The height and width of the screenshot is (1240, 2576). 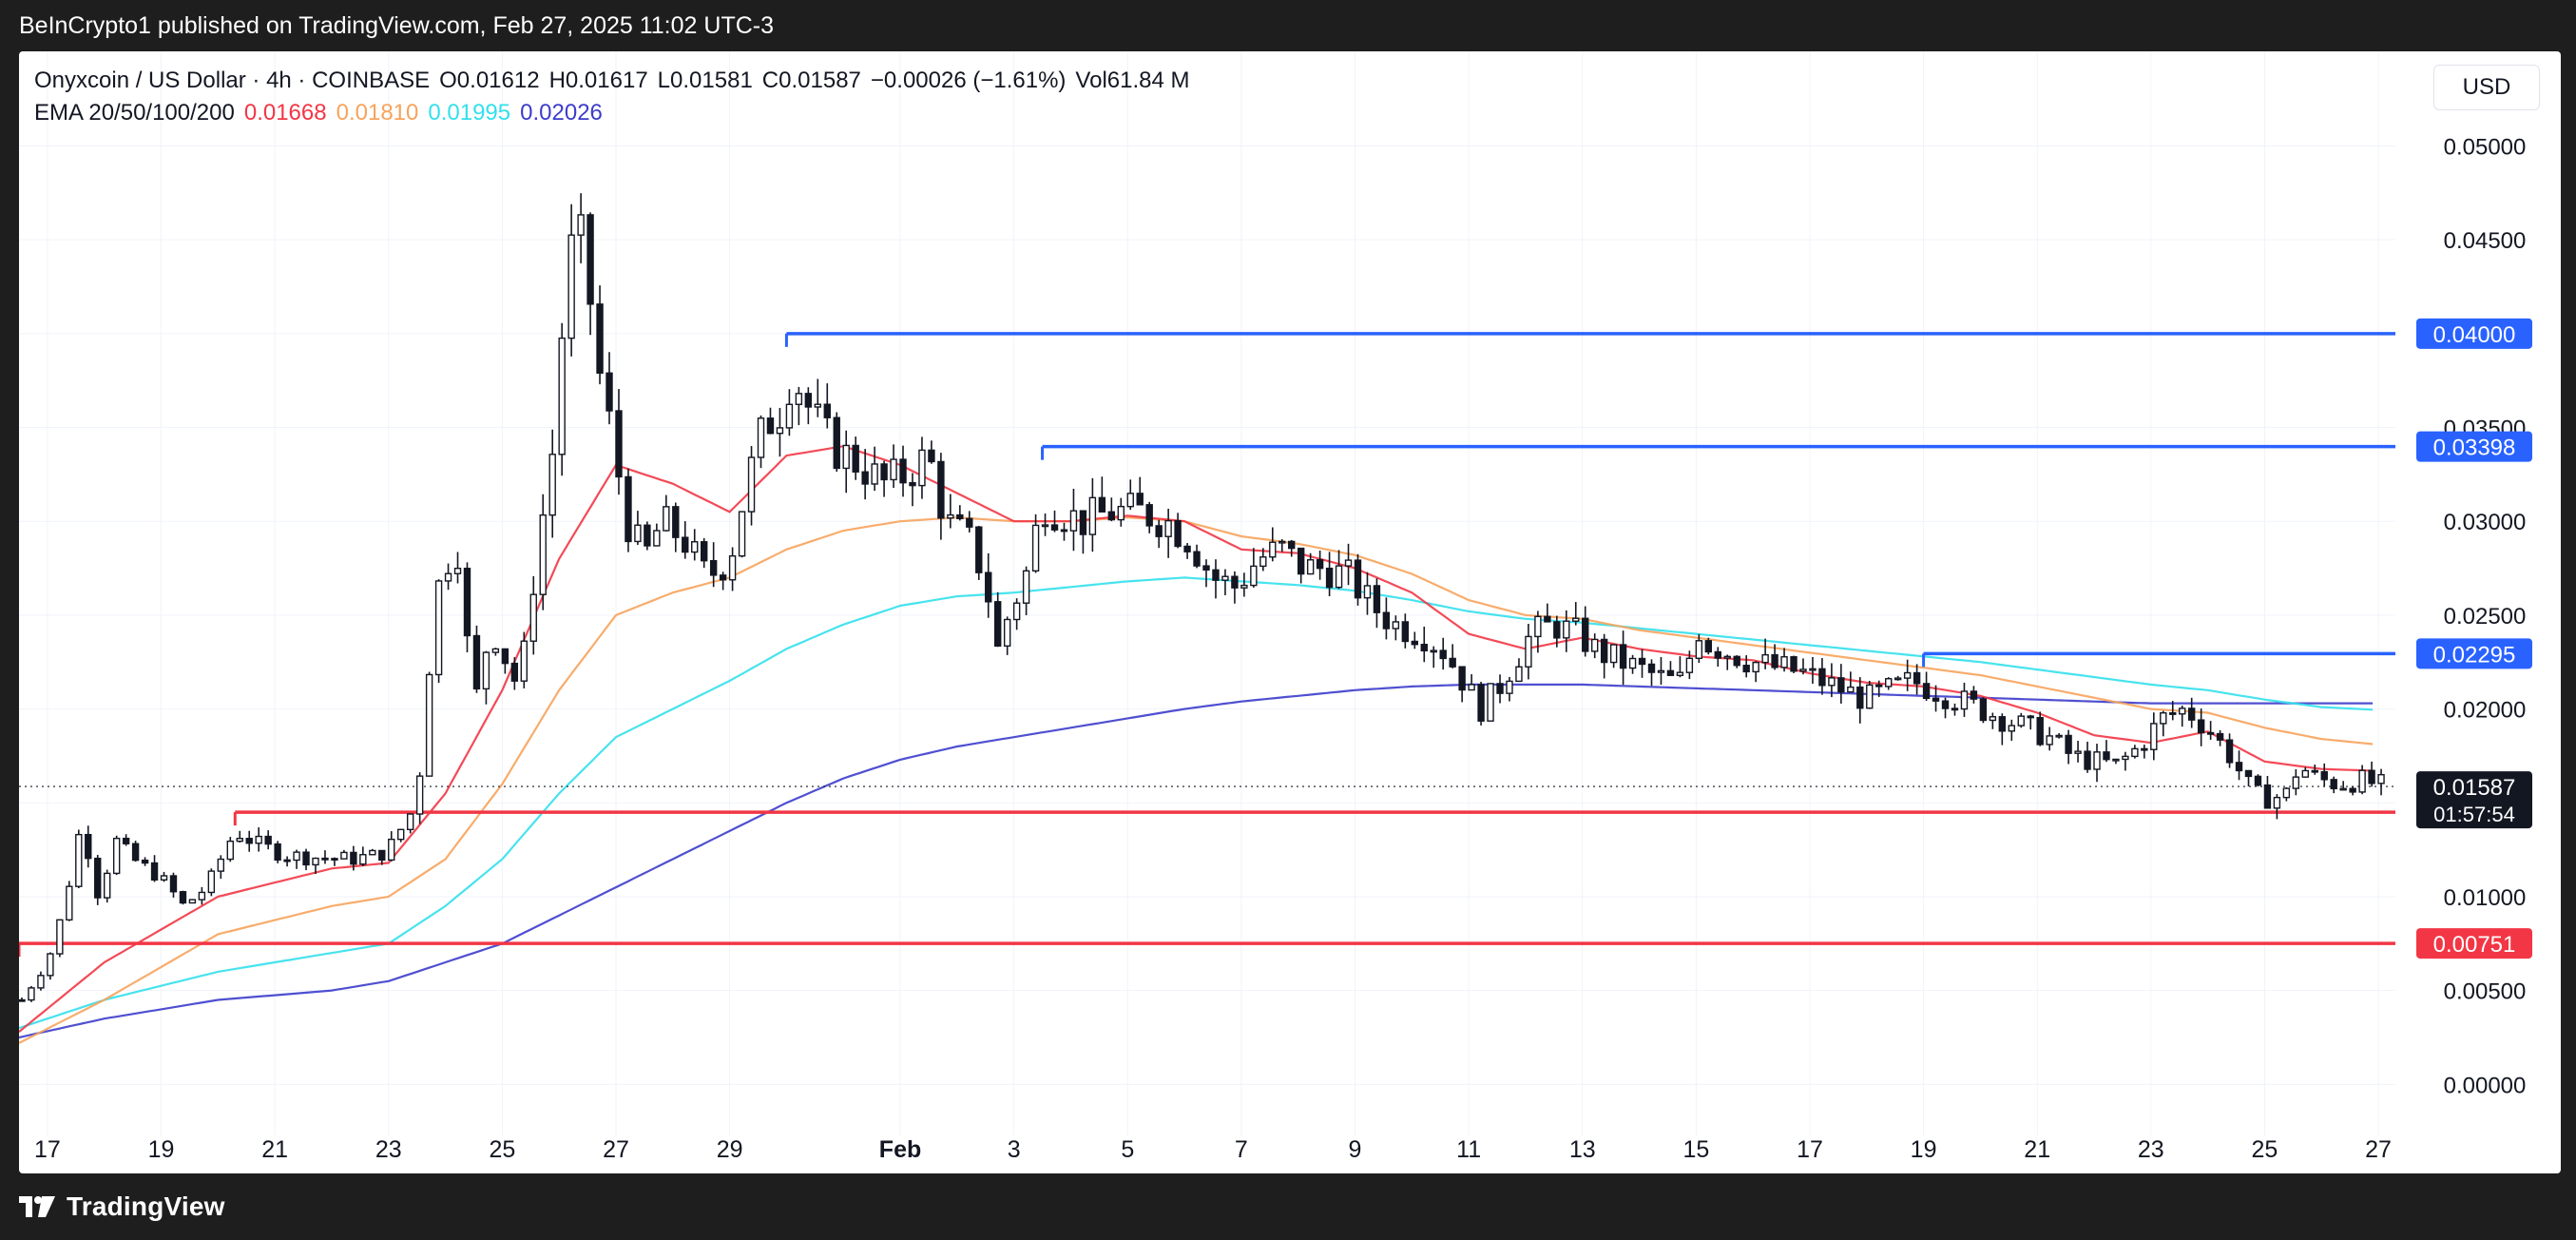 I want to click on ohlc-high: H0.01617, so click(x=598, y=80).